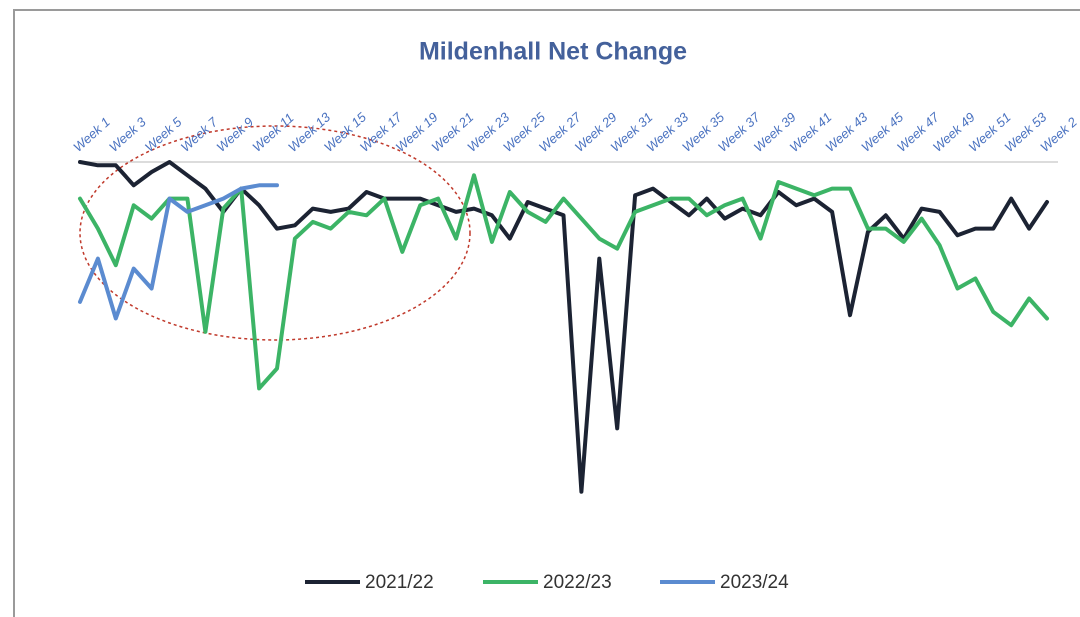  I want to click on series-line, so click(178, 252).